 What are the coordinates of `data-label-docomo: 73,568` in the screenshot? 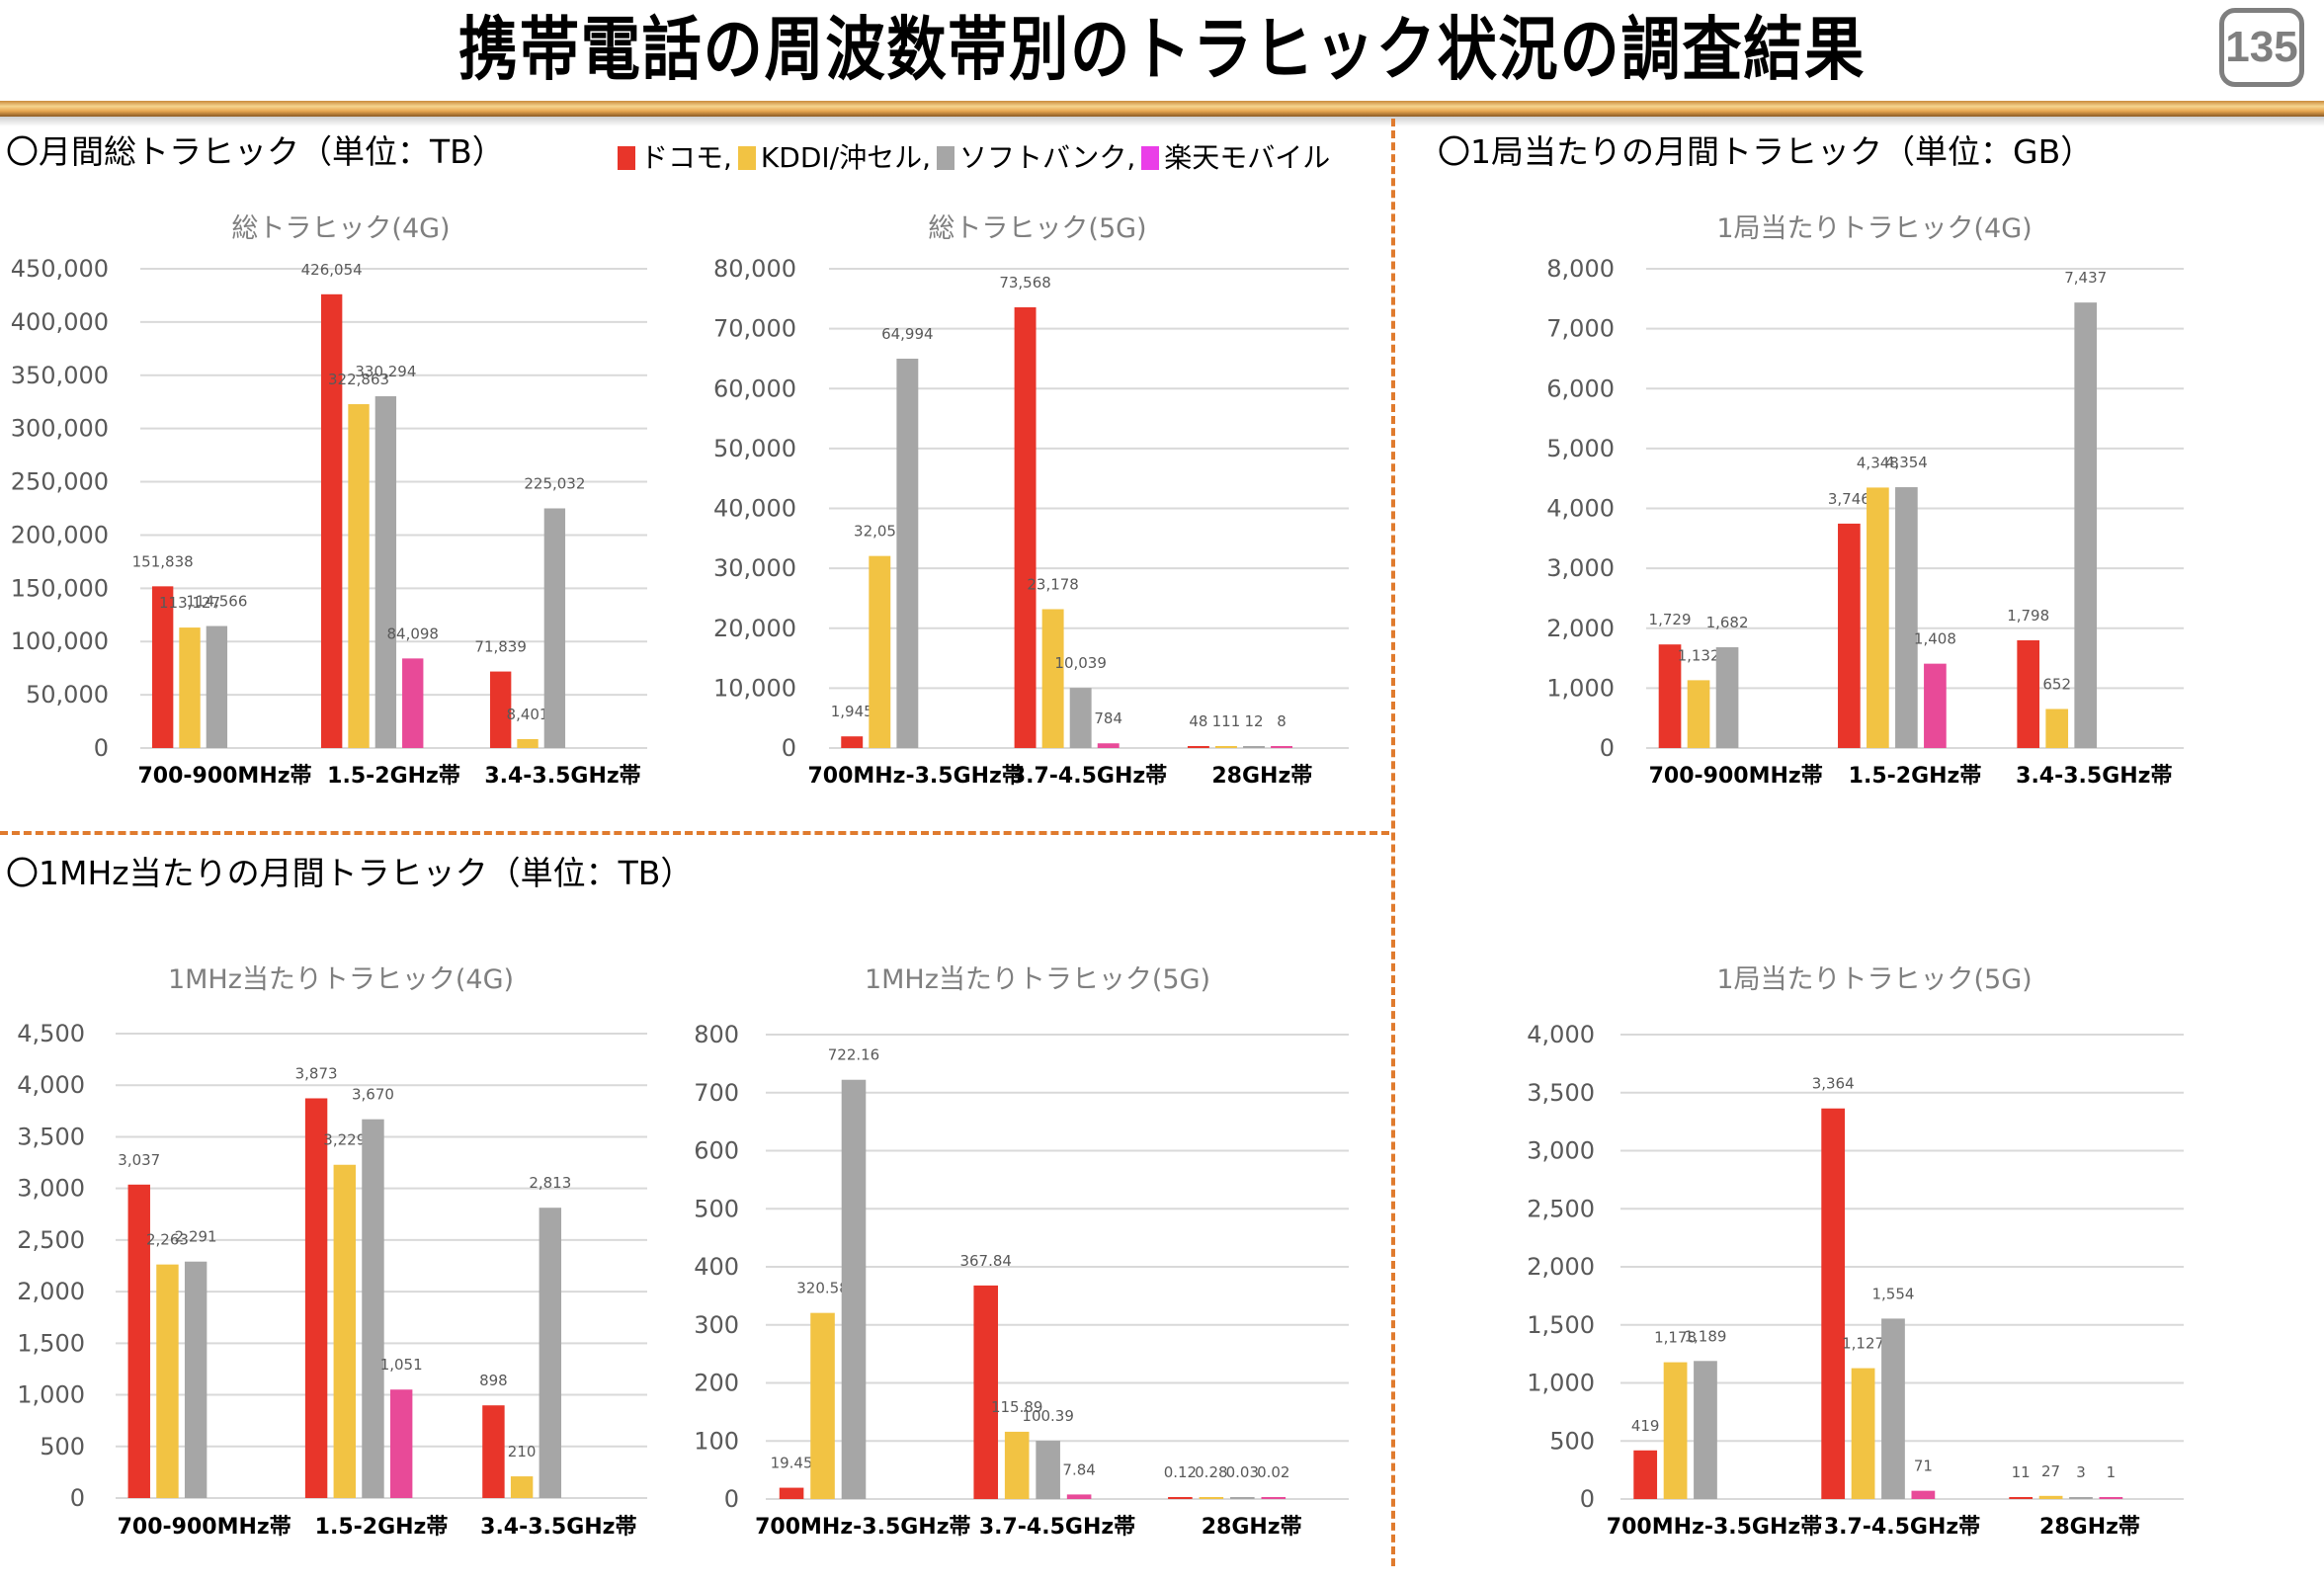 It's located at (1025, 283).